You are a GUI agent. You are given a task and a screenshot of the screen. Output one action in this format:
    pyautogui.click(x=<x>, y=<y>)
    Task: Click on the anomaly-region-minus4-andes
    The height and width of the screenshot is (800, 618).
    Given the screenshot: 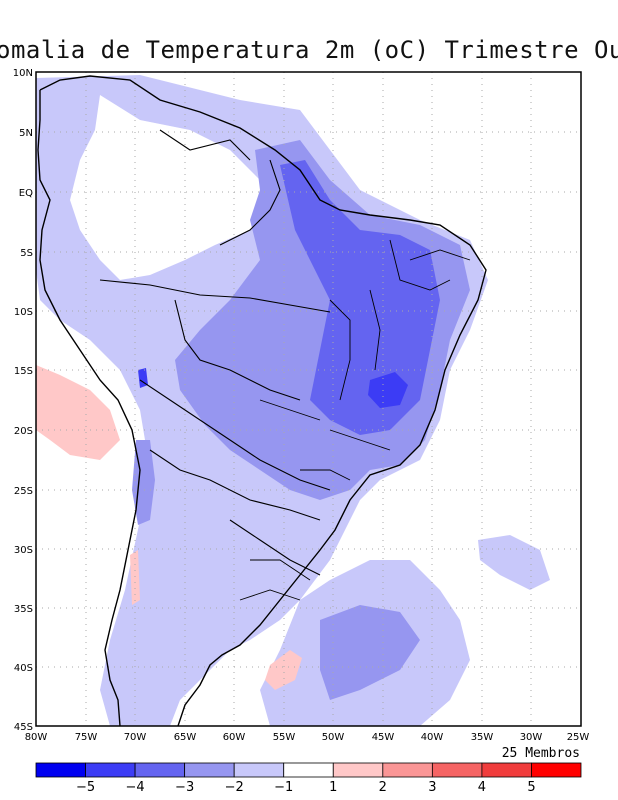 What is the action you would take?
    pyautogui.click(x=143, y=378)
    